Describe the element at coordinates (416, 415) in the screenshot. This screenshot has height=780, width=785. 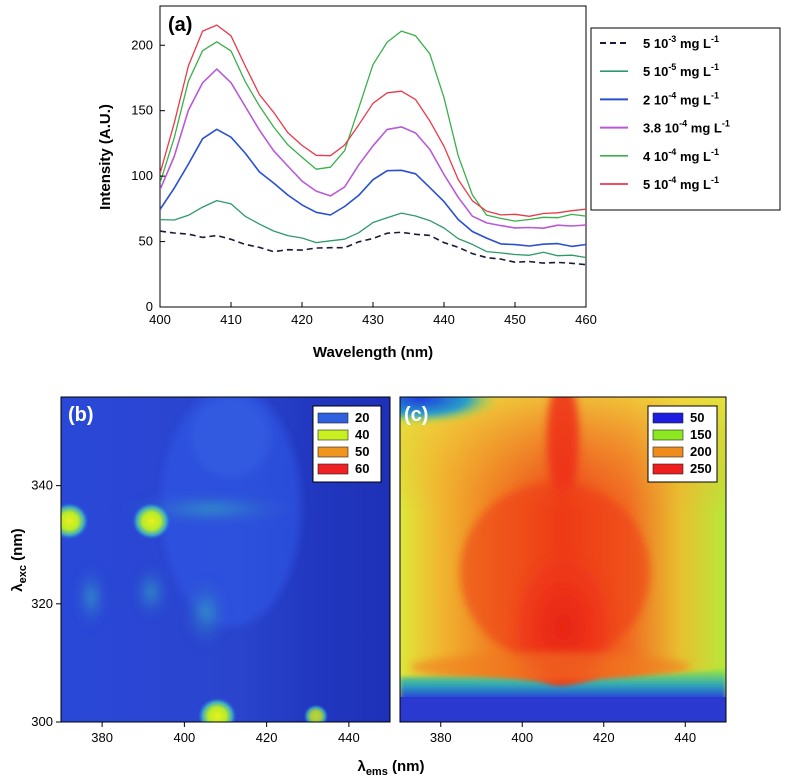
I see `panel-c-tag: (c)` at that location.